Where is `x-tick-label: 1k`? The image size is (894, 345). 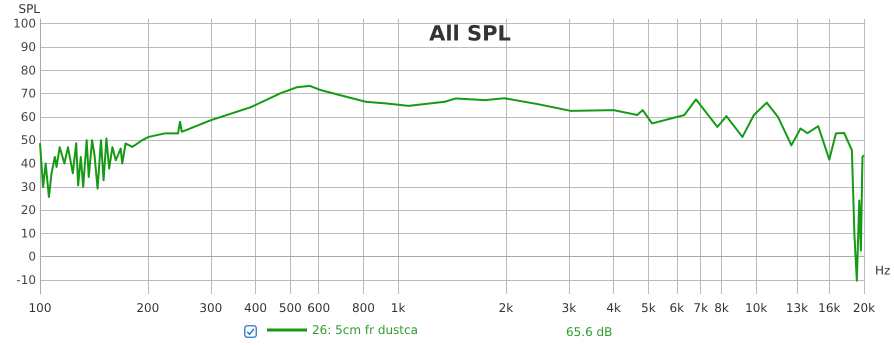
x-tick-label: 1k is located at coordinates (398, 308).